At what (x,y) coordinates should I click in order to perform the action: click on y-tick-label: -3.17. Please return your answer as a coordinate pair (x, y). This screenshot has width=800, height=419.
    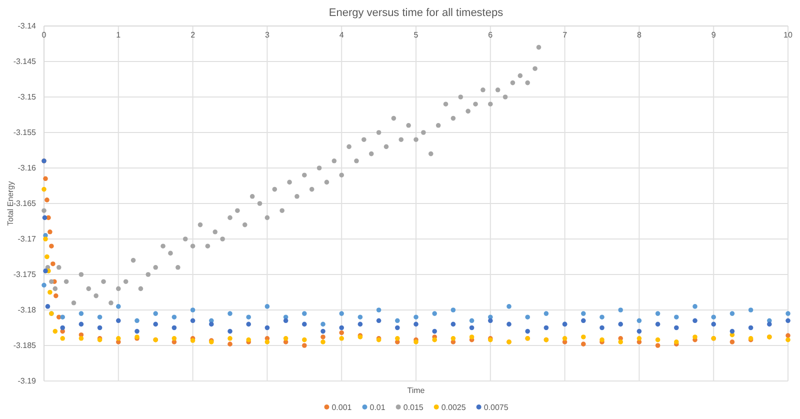
    Looking at the image, I should click on (27, 239).